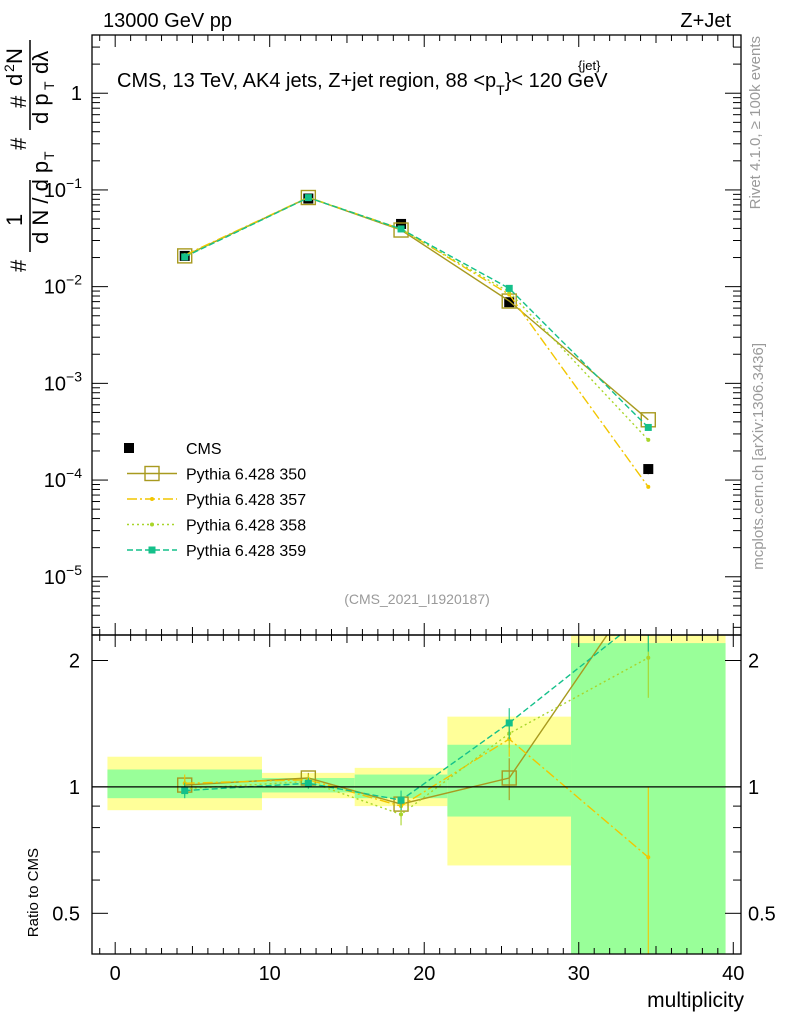  I want to click on y-axis-label-main: # 1 d N / d p T # # d 2 N d p T dλ, so click(29, 156).